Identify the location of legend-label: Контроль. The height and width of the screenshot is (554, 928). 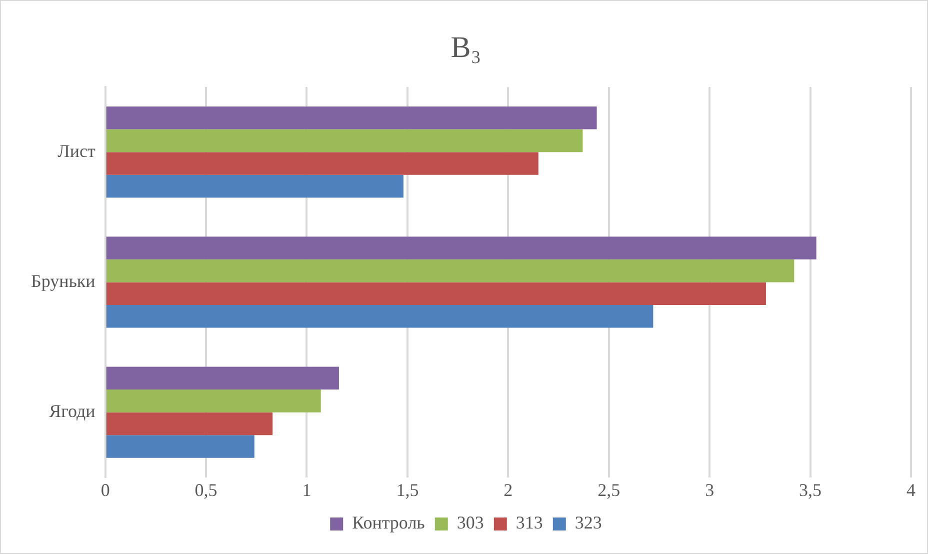
(388, 522).